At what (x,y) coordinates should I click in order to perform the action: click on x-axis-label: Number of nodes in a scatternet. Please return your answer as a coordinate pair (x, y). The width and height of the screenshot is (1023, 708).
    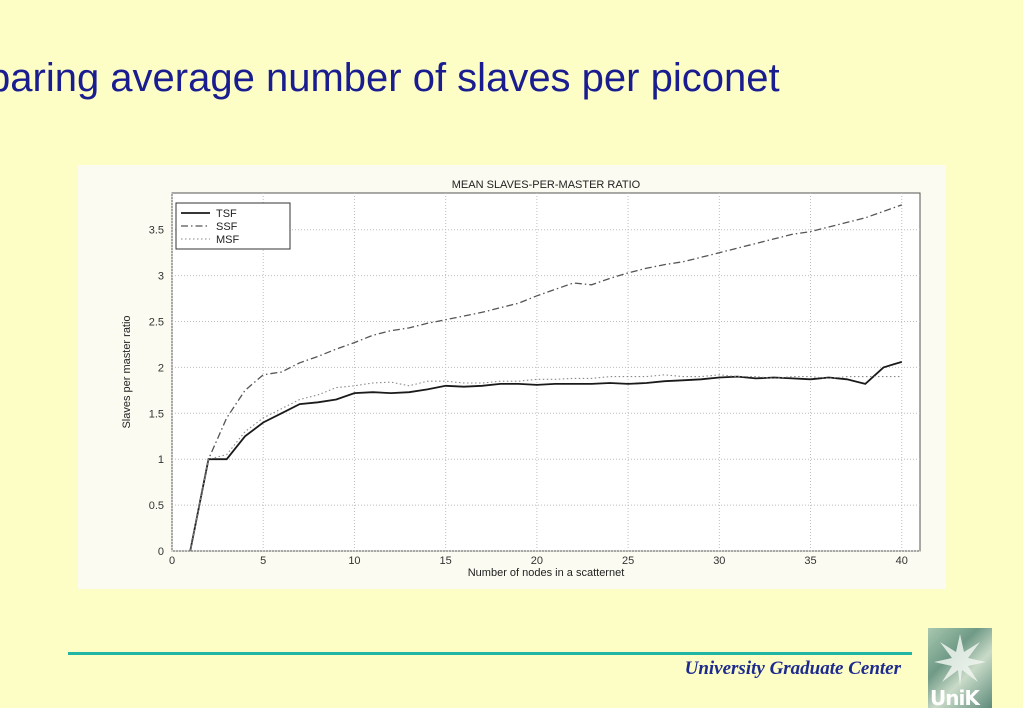
    Looking at the image, I should click on (546, 573).